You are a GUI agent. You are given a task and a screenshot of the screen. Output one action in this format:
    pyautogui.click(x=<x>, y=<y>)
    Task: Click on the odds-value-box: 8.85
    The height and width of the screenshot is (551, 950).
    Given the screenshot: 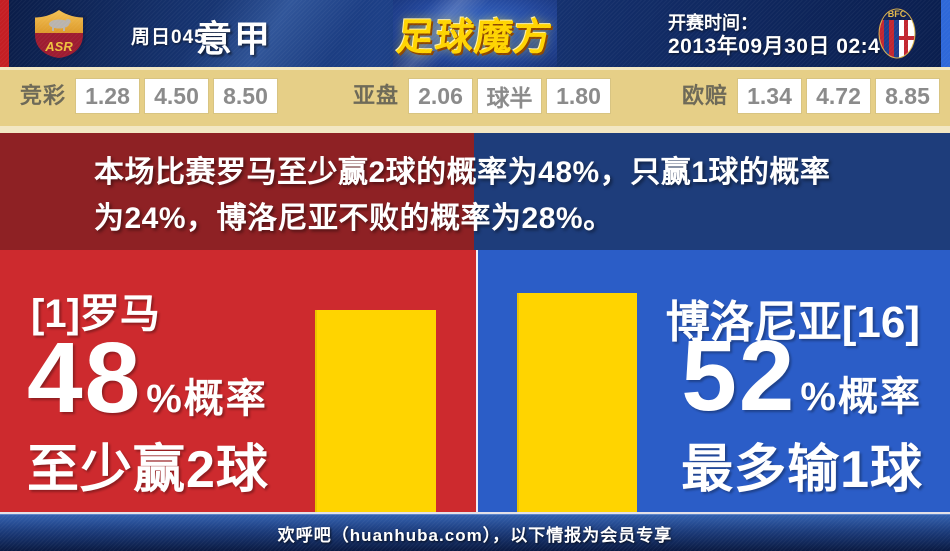 What is the action you would take?
    pyautogui.click(x=908, y=96)
    